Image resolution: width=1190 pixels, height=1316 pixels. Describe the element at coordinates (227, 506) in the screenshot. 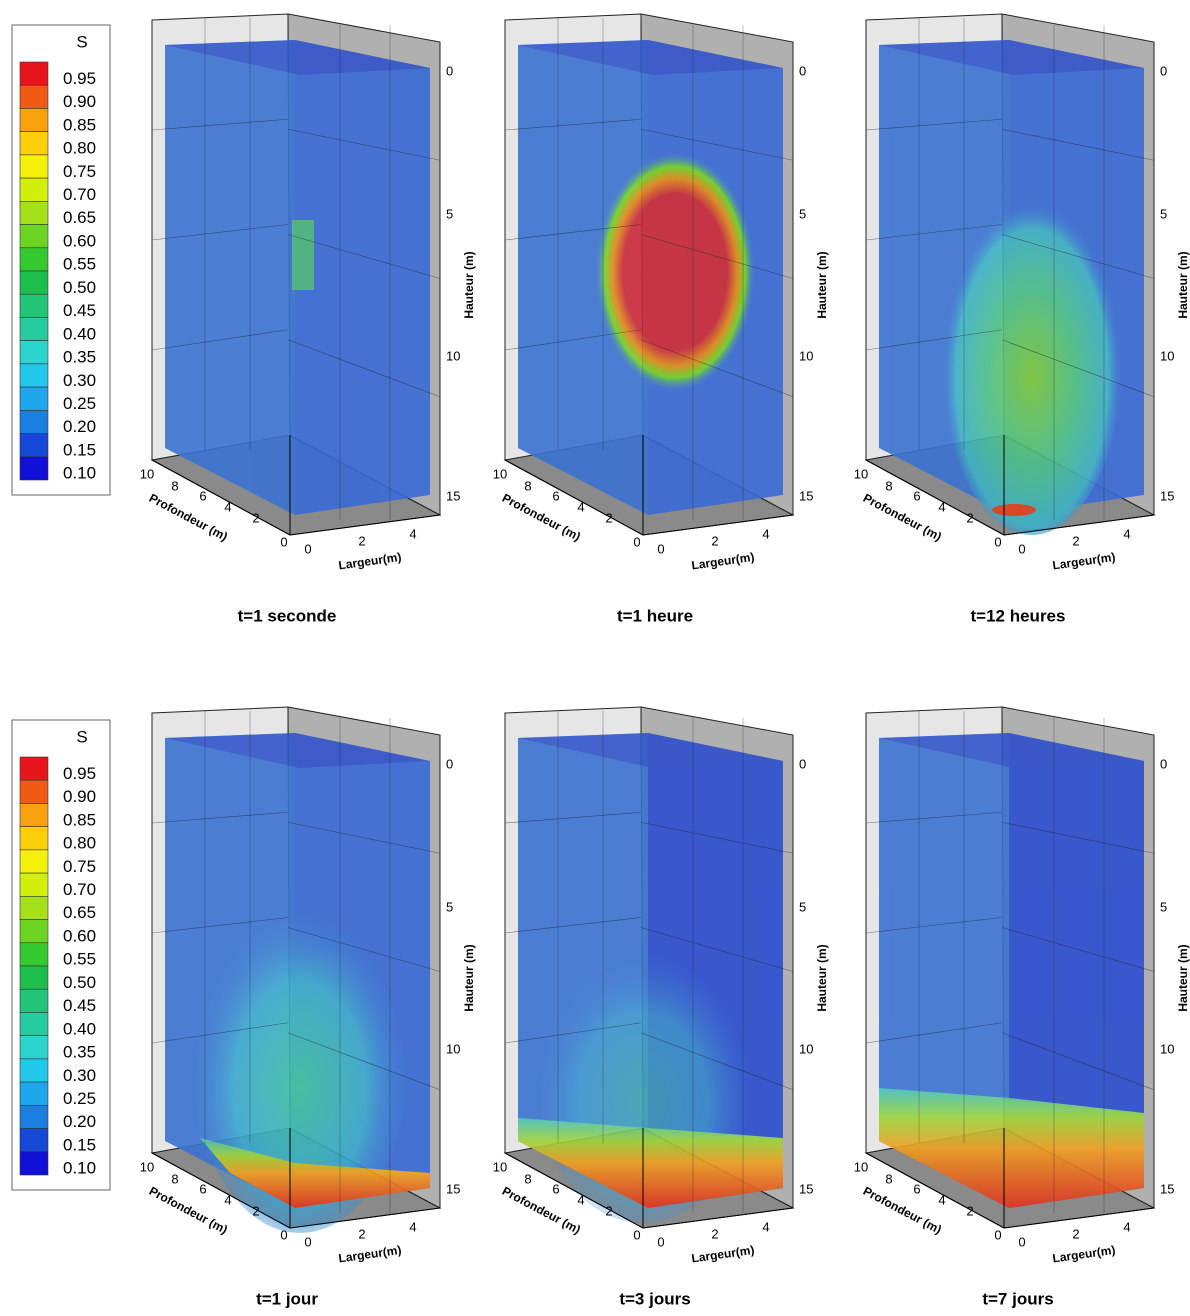

I see `tick-label: 4` at that location.